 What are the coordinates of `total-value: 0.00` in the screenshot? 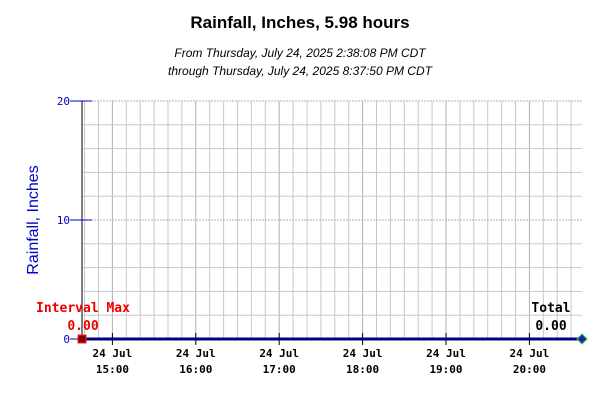 It's located at (550, 326).